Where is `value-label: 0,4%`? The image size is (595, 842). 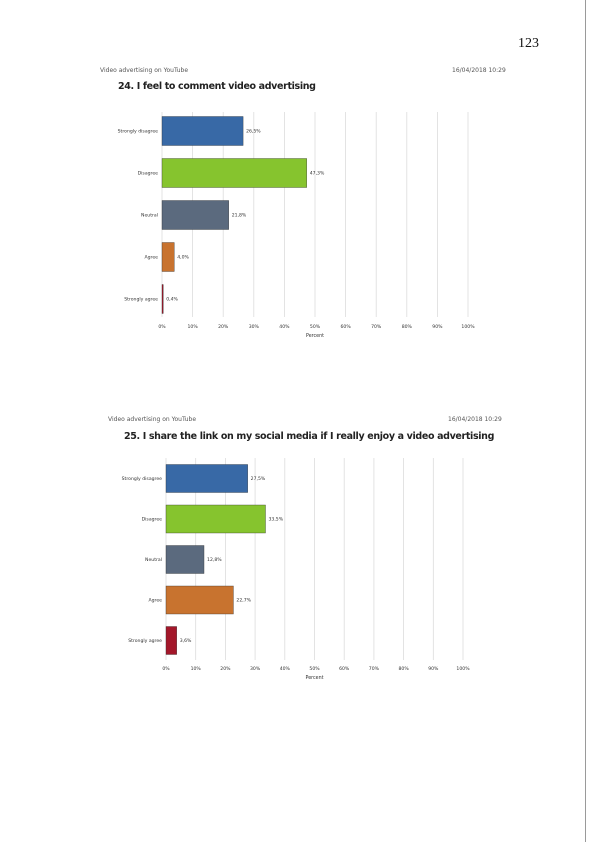 value-label: 0,4% is located at coordinates (172, 300).